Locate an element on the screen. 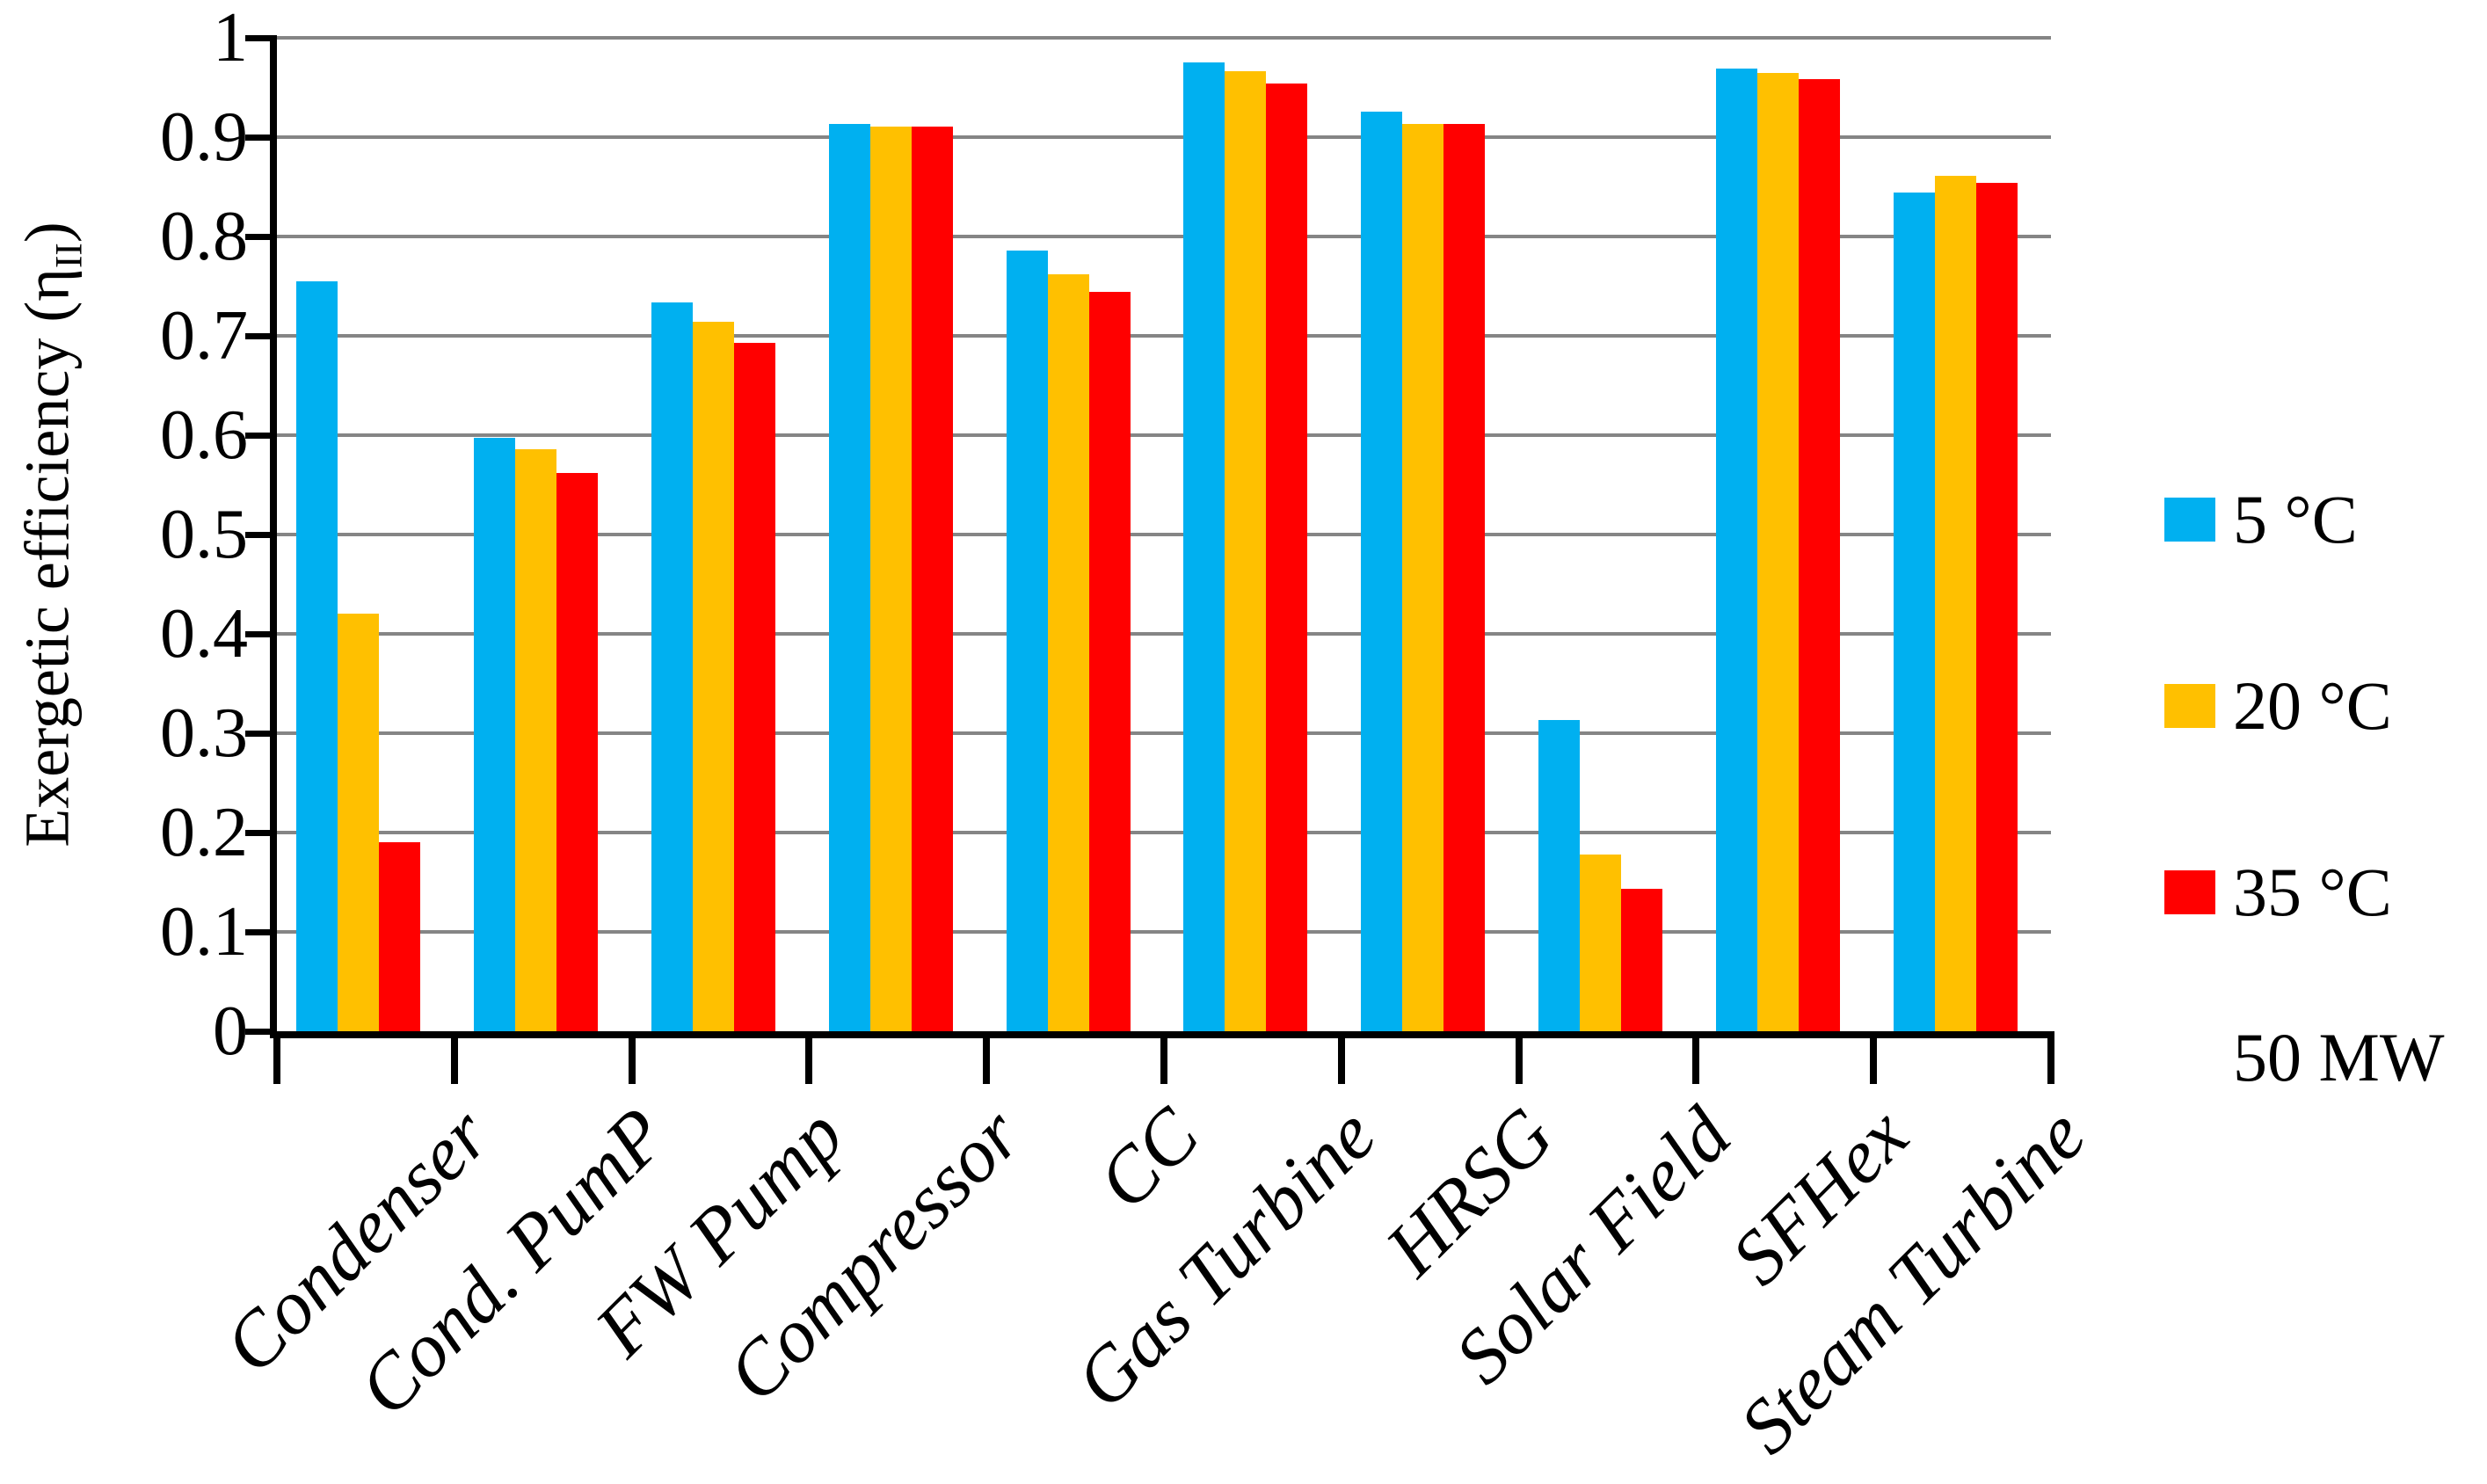  y-tick-label: 0 is located at coordinates (230, 1031).